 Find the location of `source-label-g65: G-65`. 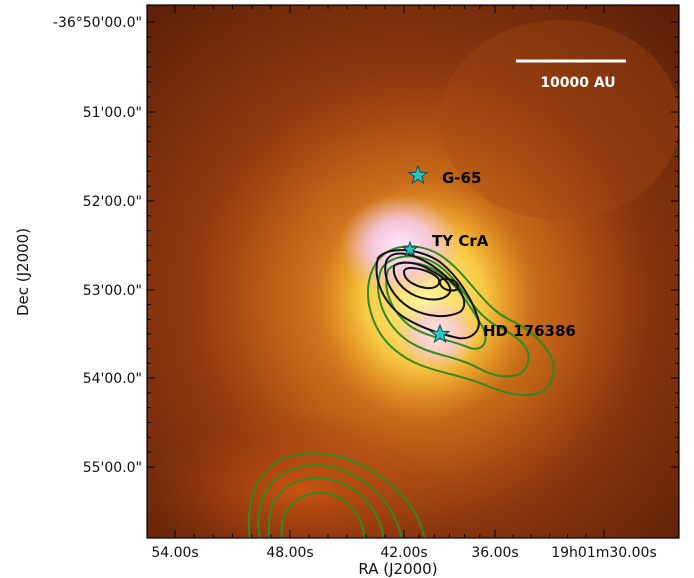

source-label-g65: G-65 is located at coordinates (461, 178).